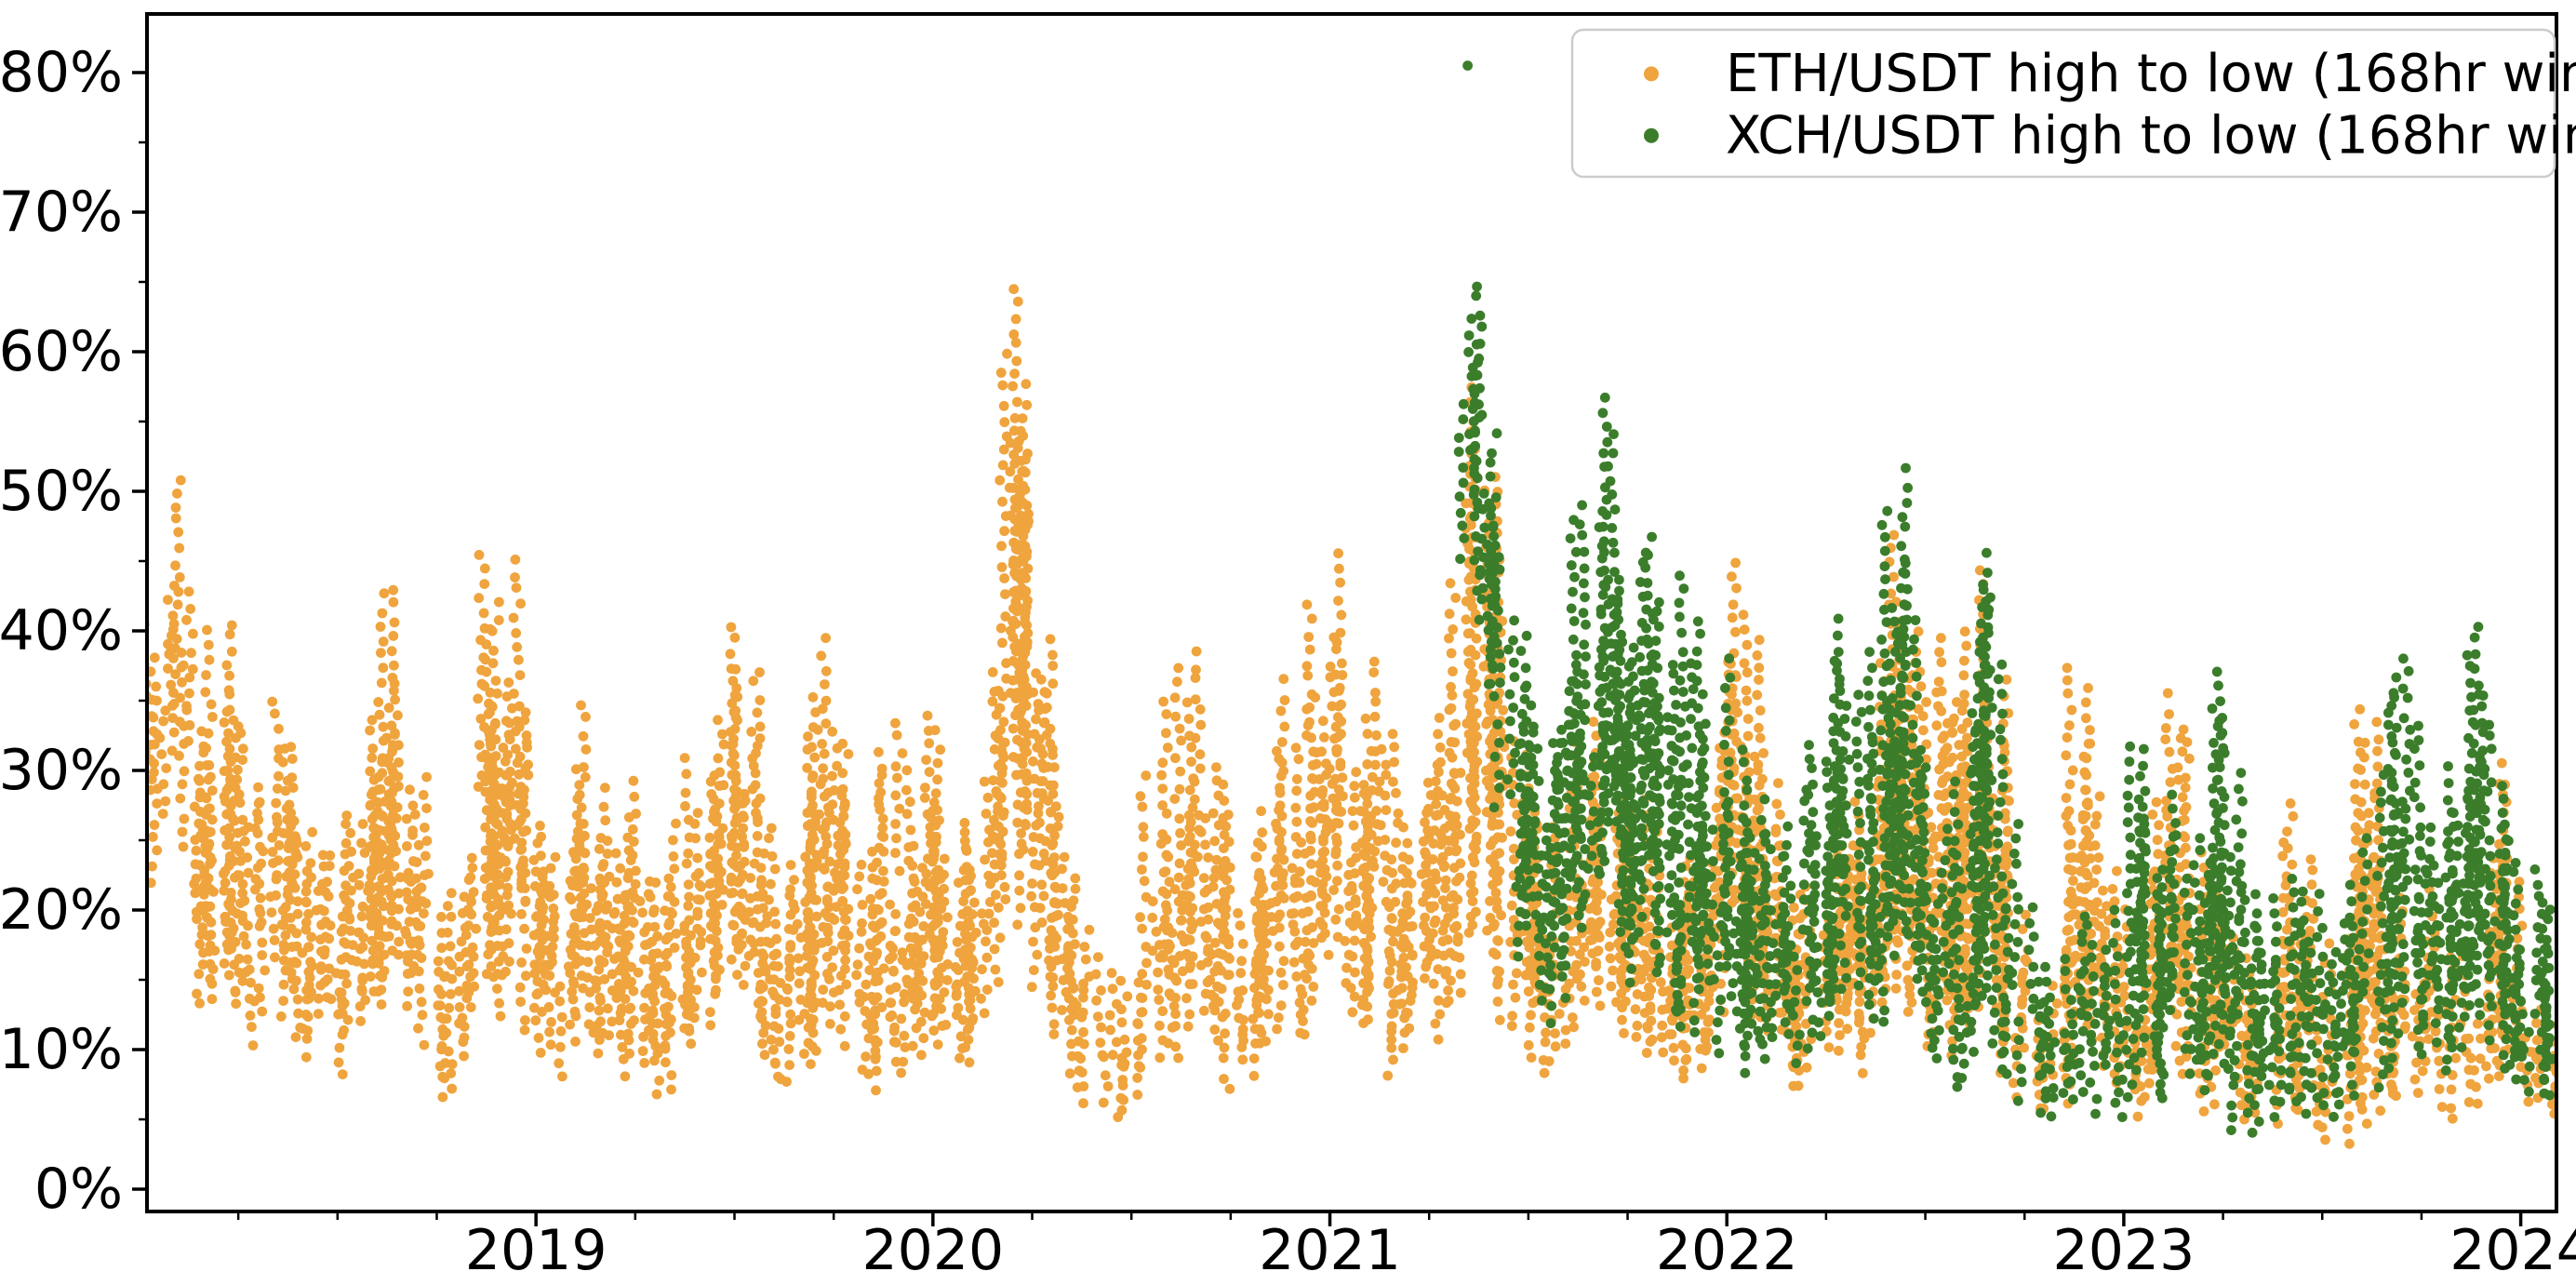 This screenshot has height=1285, width=2576. I want to click on x-tick-label: 2021, so click(1330, 1250).